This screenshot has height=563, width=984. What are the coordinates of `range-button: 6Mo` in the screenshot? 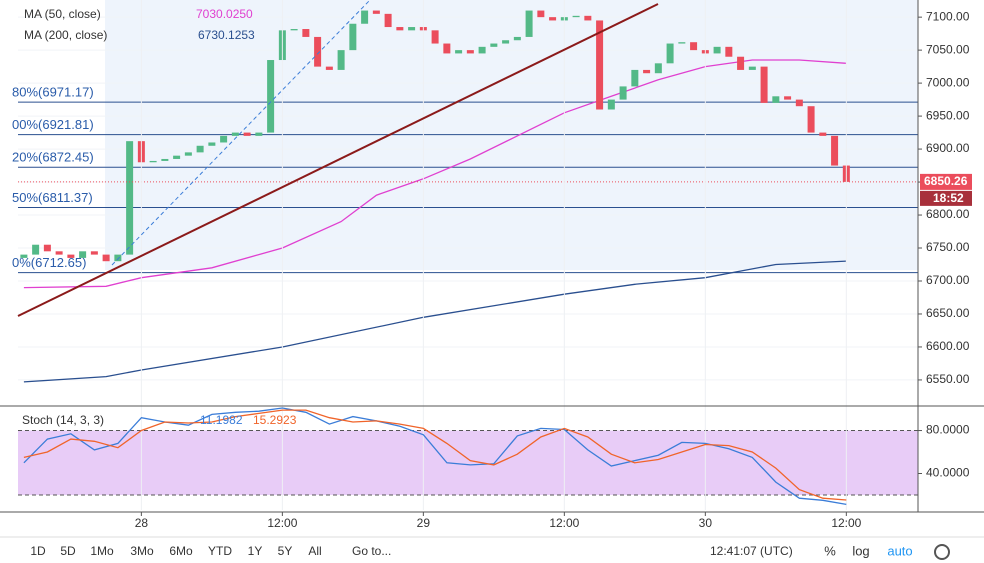 It's located at (181, 551).